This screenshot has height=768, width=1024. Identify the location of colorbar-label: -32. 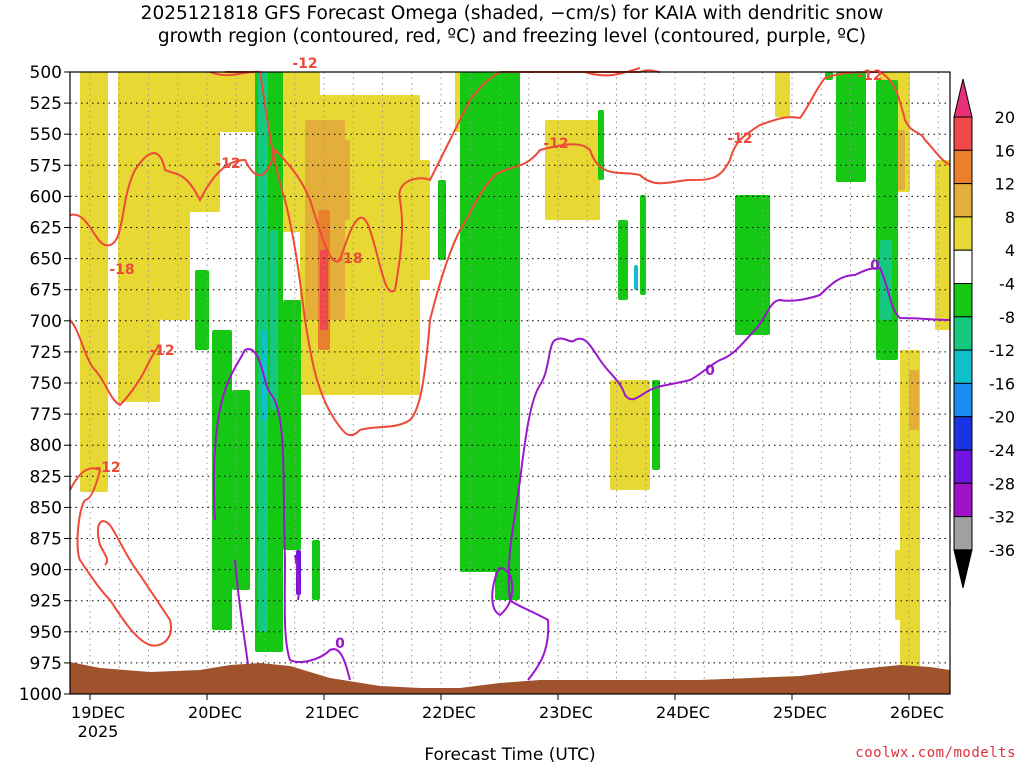
(1002, 517).